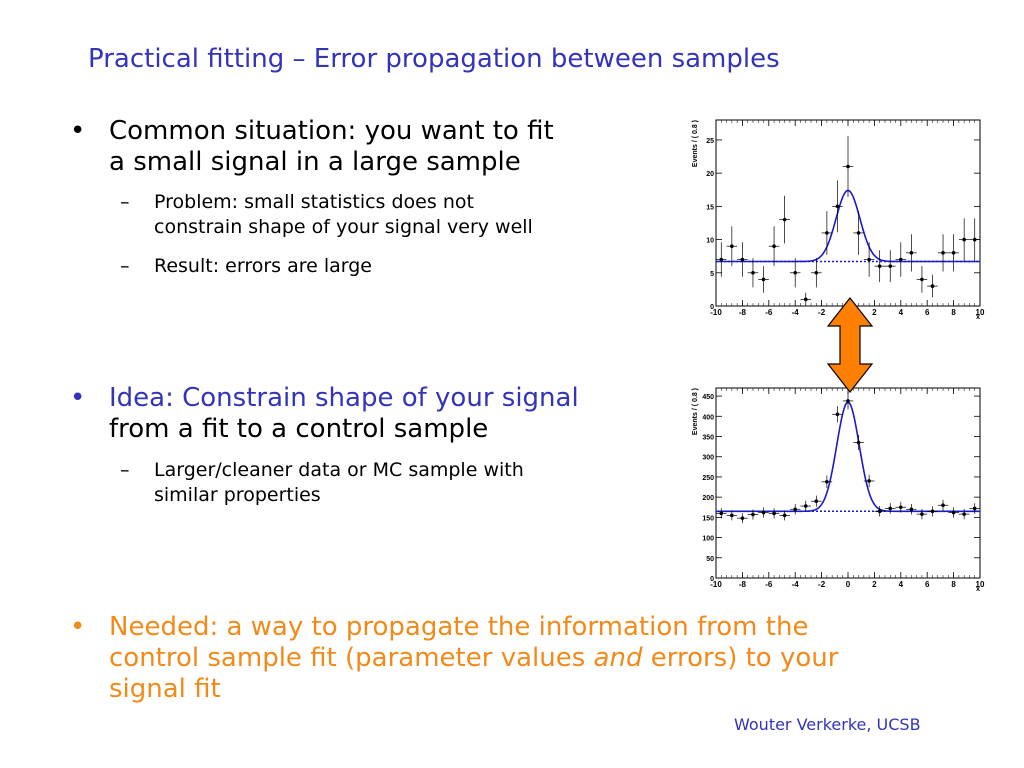 Image resolution: width=1024 pixels, height=768 pixels. What do you see at coordinates (848, 584) in the screenshot?
I see `x-tick-label: 0` at bounding box center [848, 584].